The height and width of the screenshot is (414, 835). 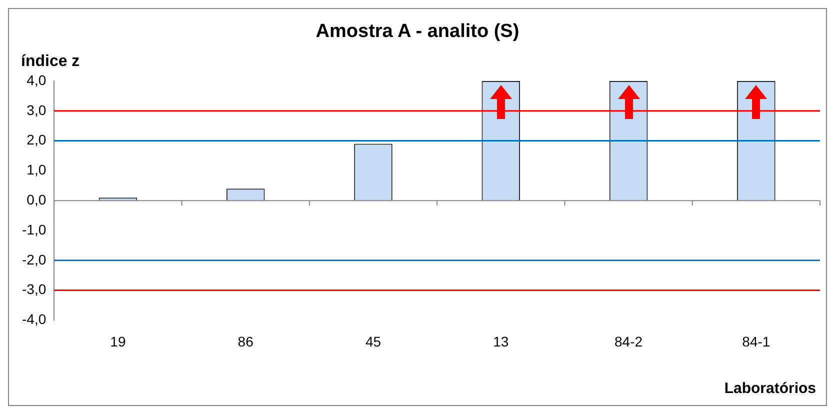 What do you see at coordinates (50, 62) in the screenshot?
I see `y-axis-title: índice z` at bounding box center [50, 62].